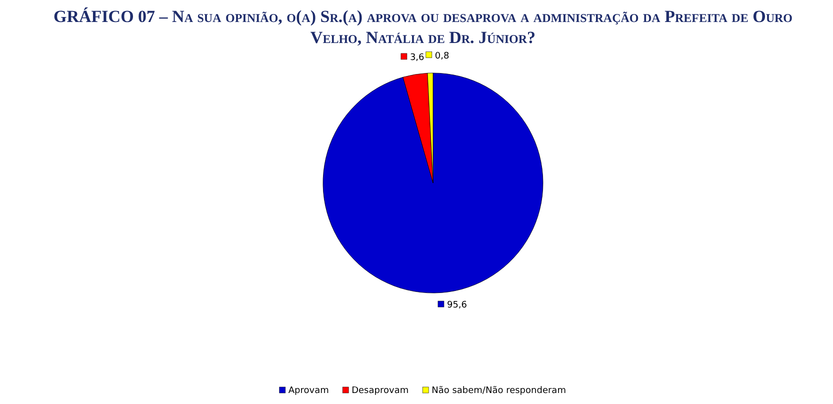  I want to click on data-label: 3,6, so click(417, 57).